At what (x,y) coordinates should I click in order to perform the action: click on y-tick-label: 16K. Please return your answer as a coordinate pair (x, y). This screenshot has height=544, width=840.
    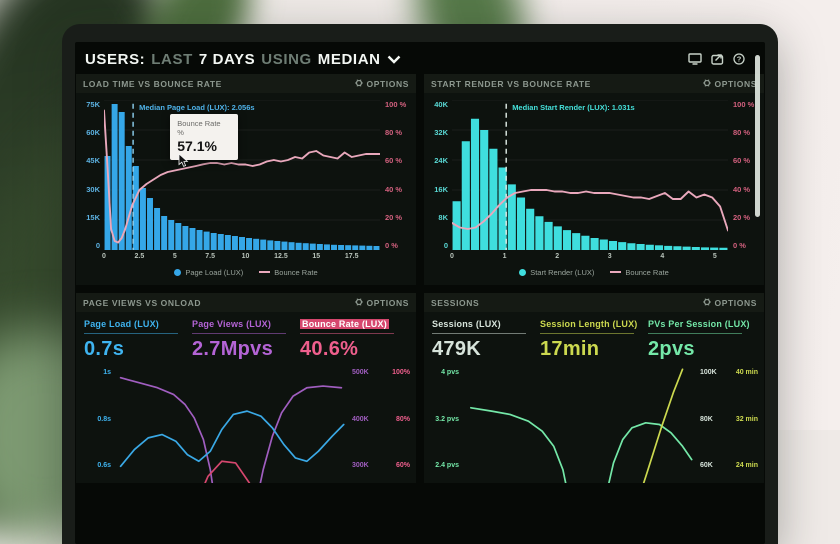
    Looking at the image, I should click on (441, 189).